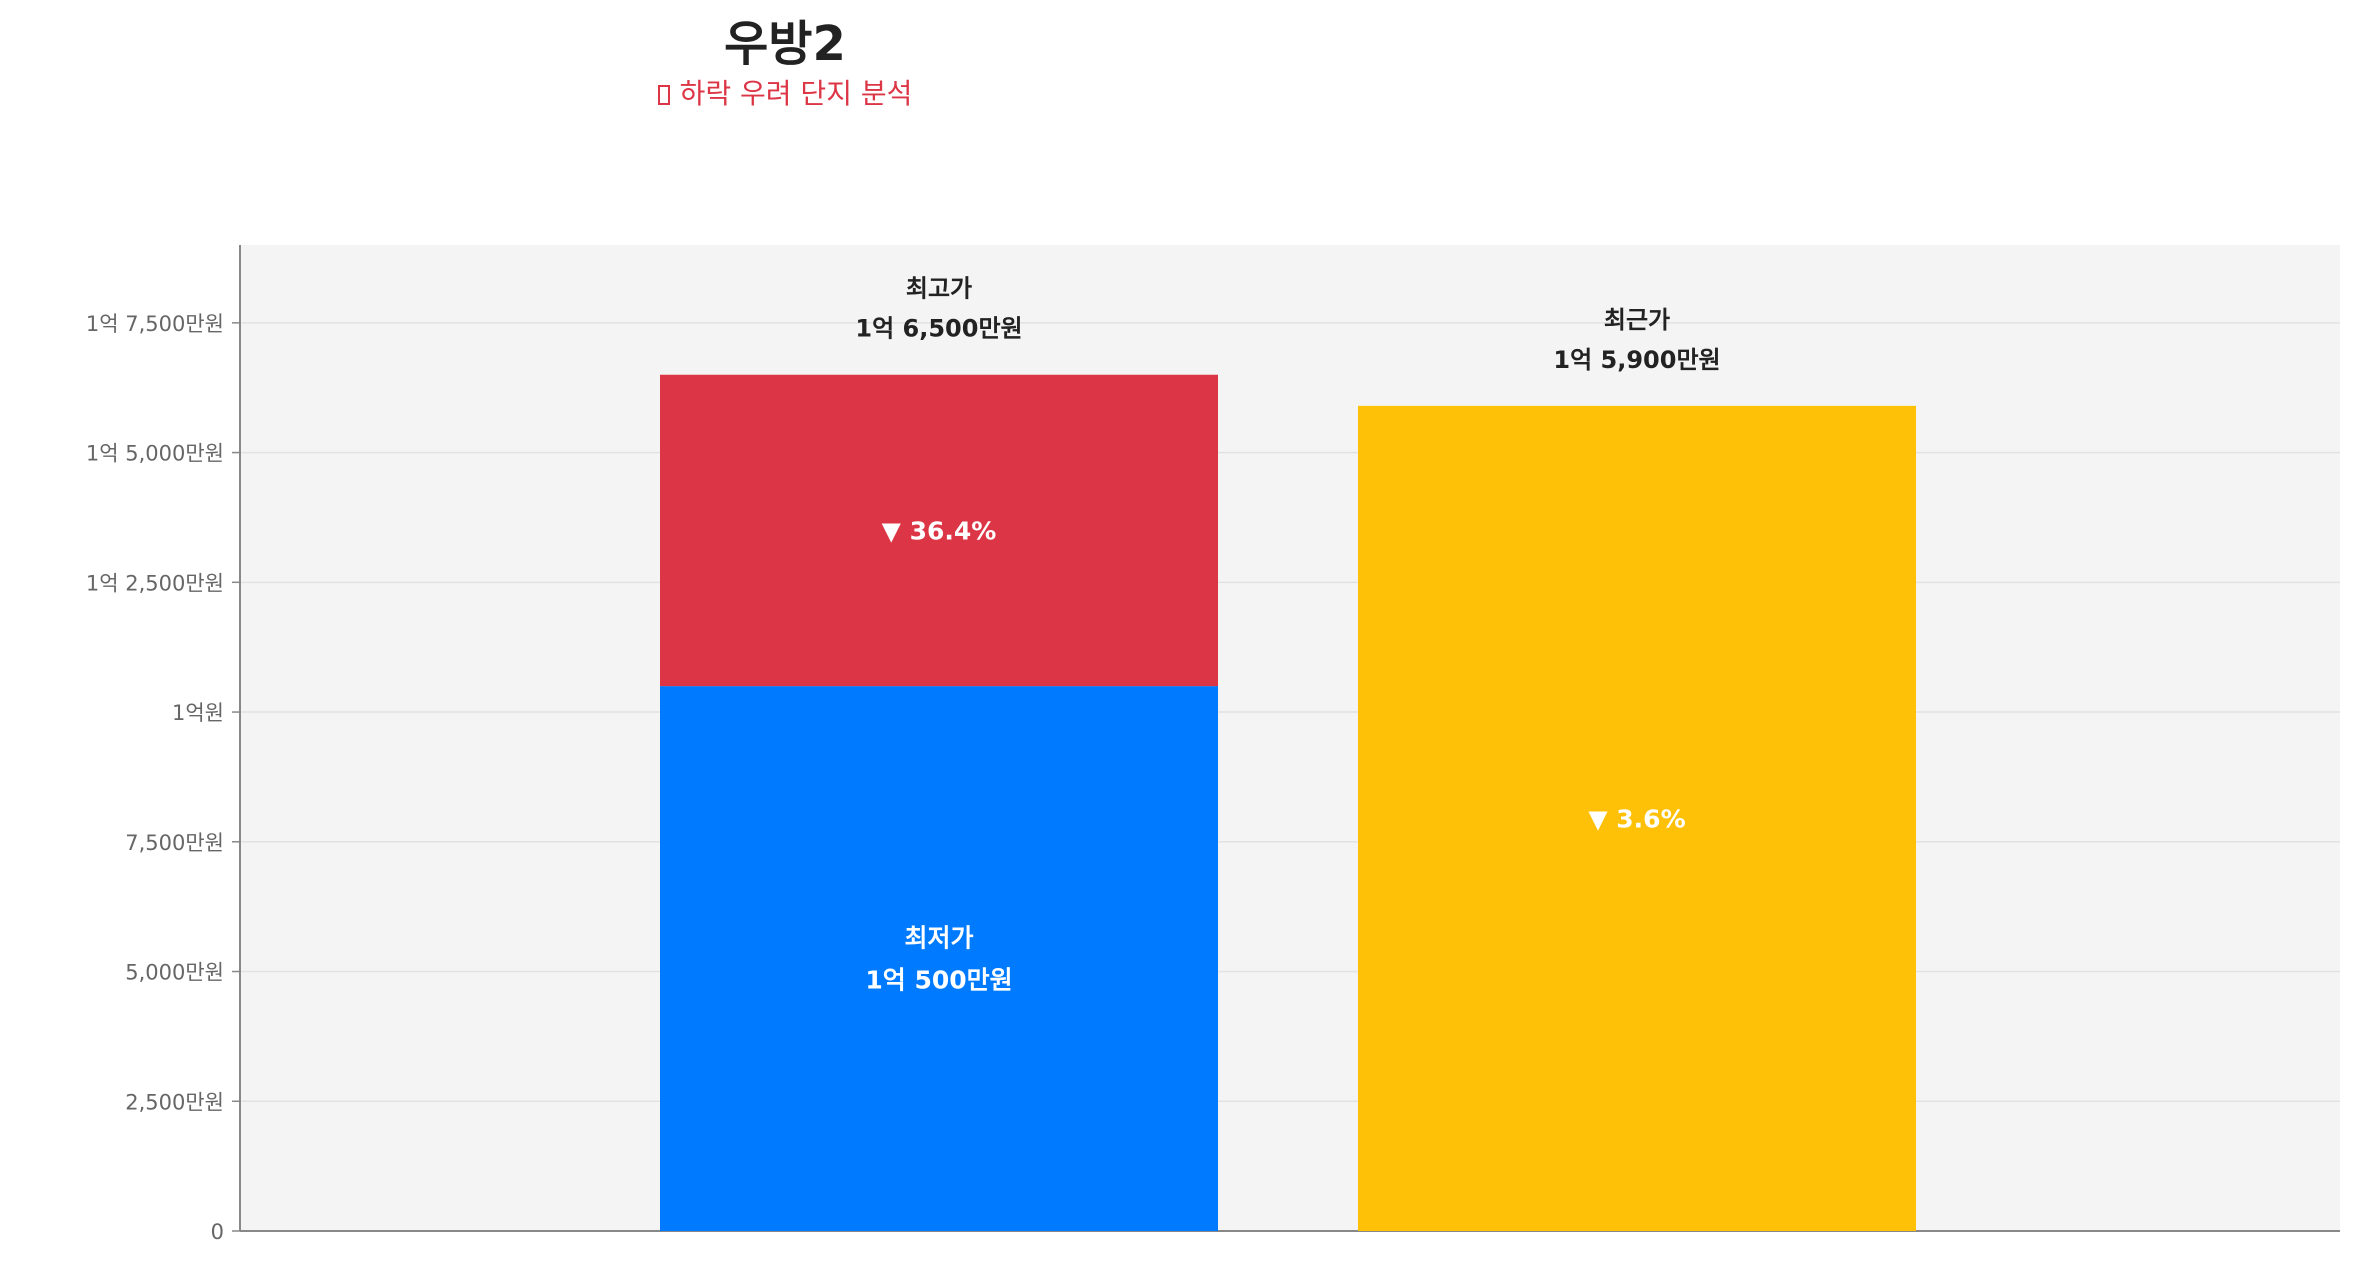  What do you see at coordinates (174, 973) in the screenshot?
I see `y-tick-label: 5,000만원` at bounding box center [174, 973].